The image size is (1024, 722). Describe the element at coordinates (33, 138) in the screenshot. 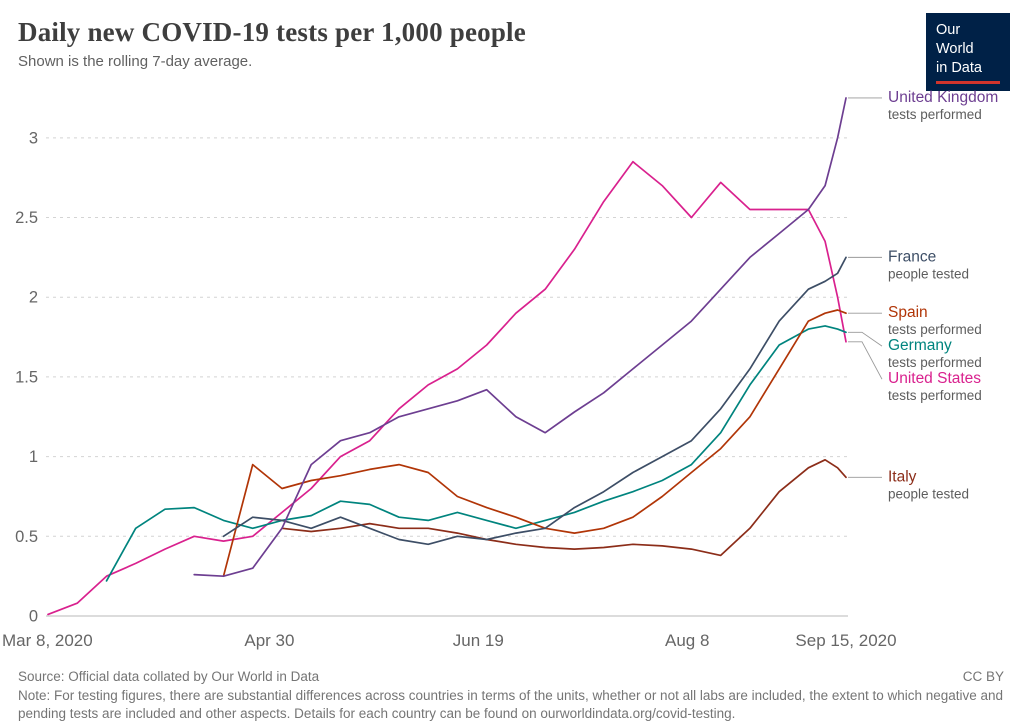

I see `y-tick-label: 3` at that location.